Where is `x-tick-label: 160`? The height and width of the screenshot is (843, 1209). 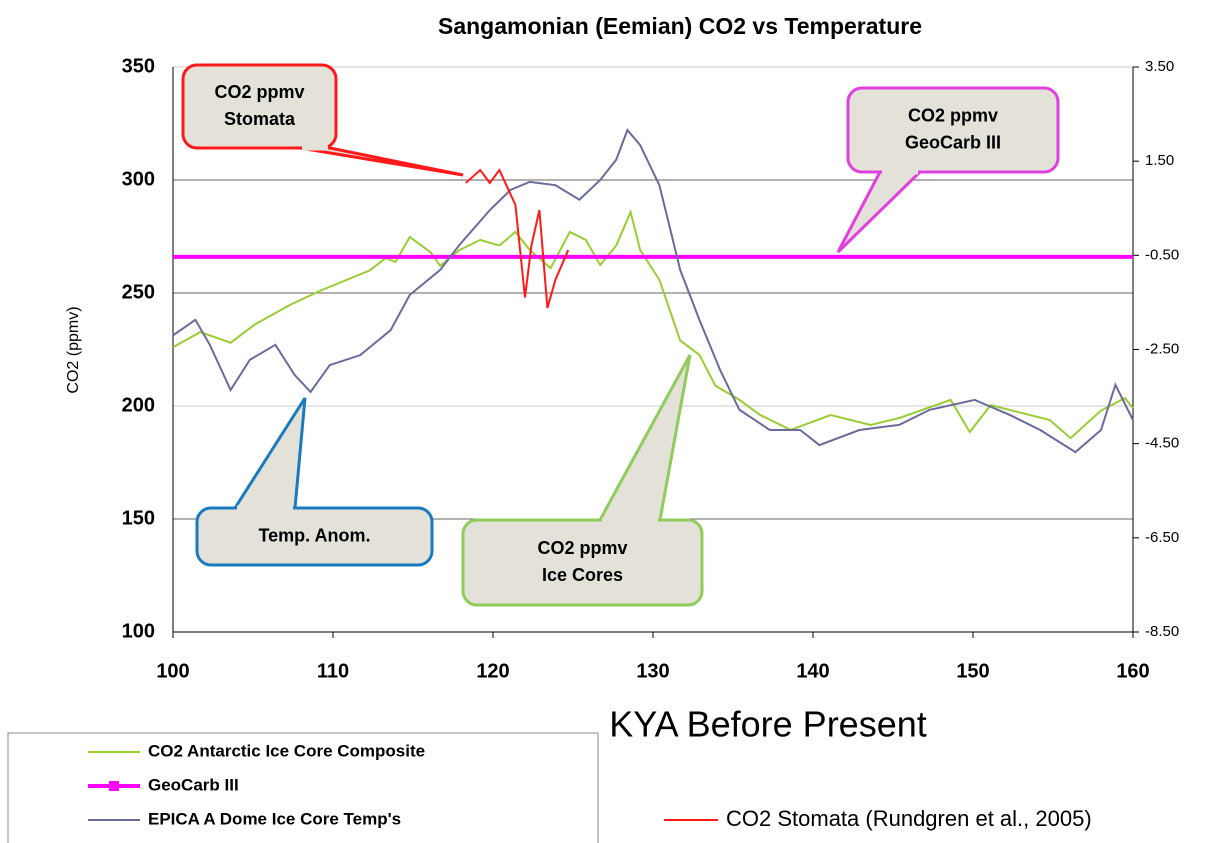 x-tick-label: 160 is located at coordinates (1132, 671).